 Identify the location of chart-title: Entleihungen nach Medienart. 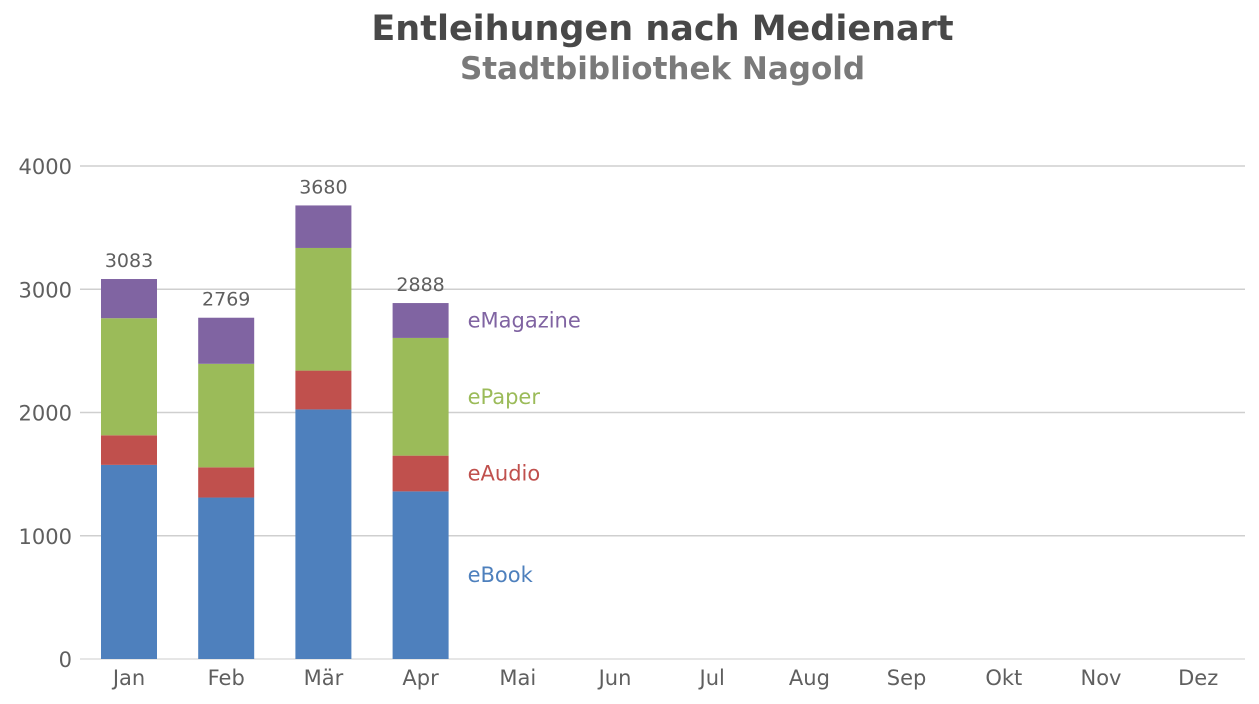
(662, 29).